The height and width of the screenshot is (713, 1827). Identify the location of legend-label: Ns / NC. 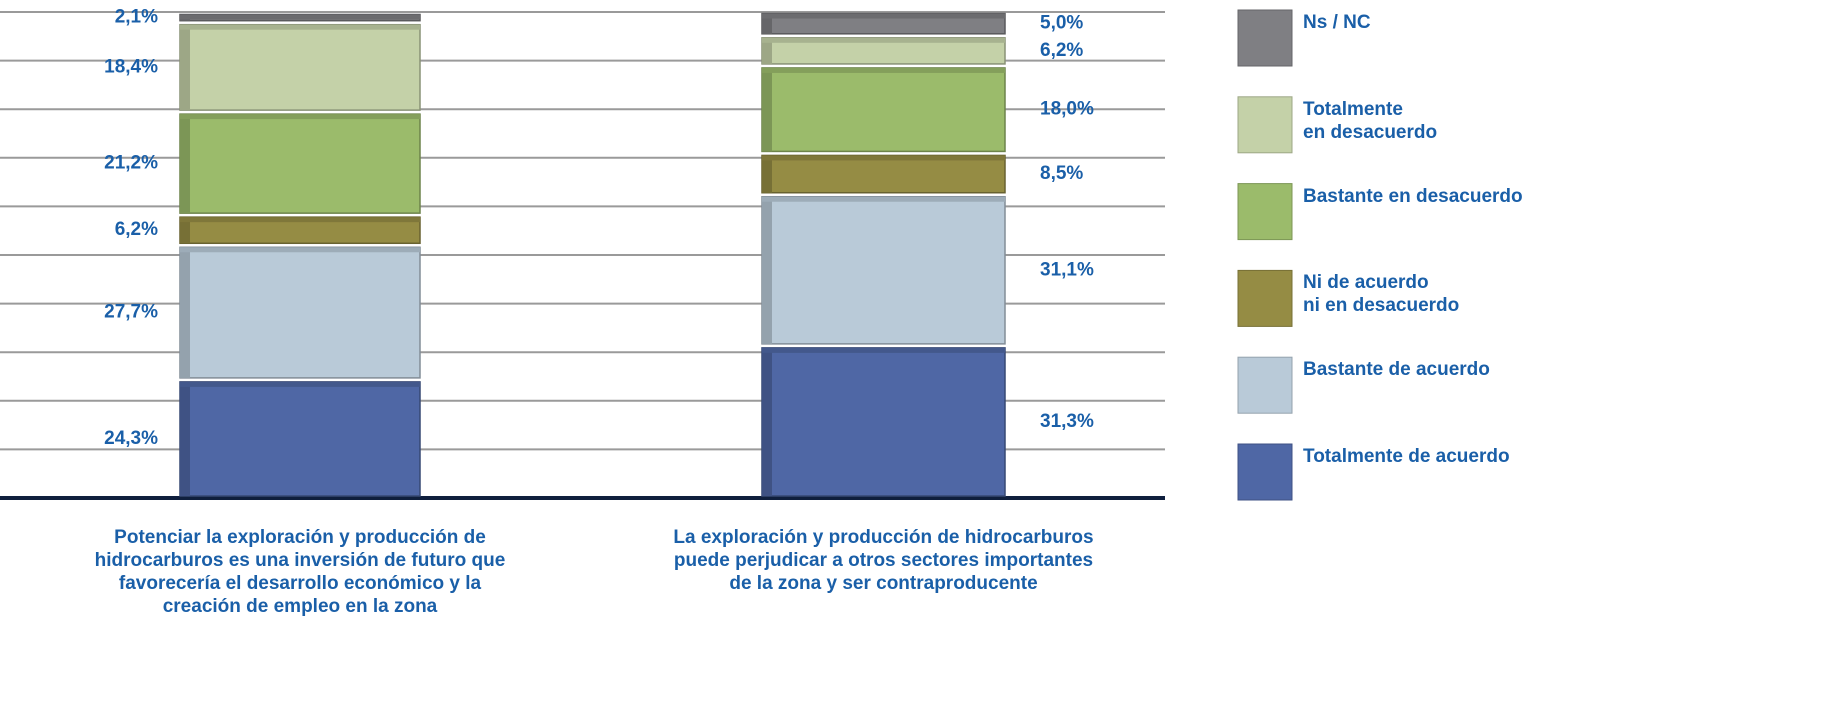
(1337, 22).